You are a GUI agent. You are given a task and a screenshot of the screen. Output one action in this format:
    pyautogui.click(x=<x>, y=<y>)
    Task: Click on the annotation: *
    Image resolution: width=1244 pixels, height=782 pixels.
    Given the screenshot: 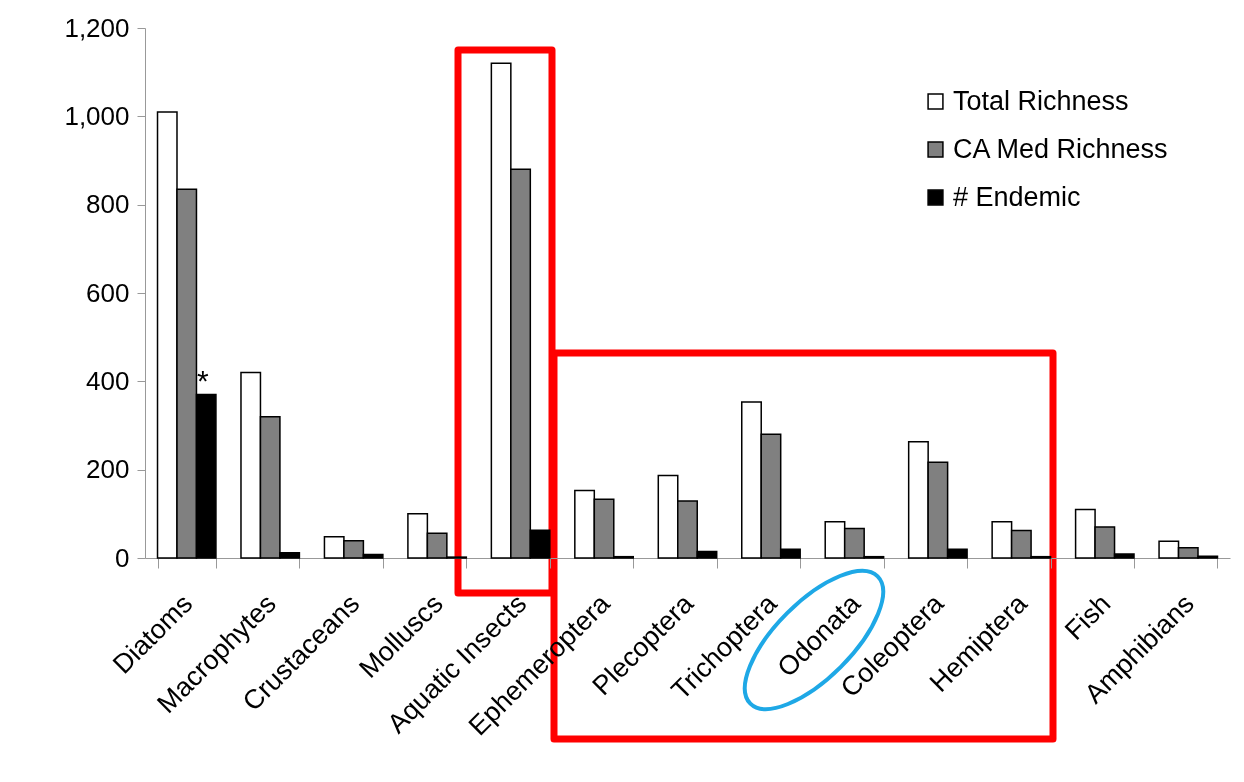 What is the action you would take?
    pyautogui.click(x=203, y=381)
    